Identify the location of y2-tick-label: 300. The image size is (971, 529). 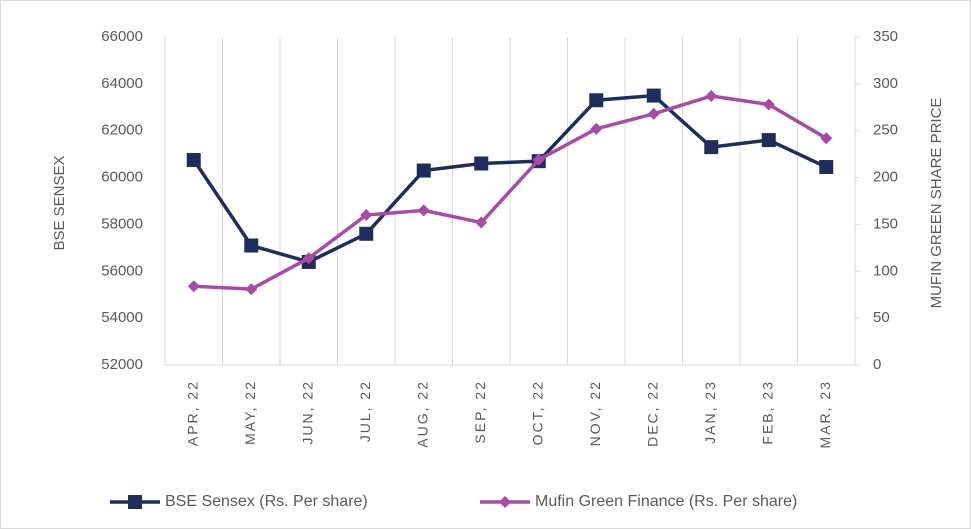
(885, 83).